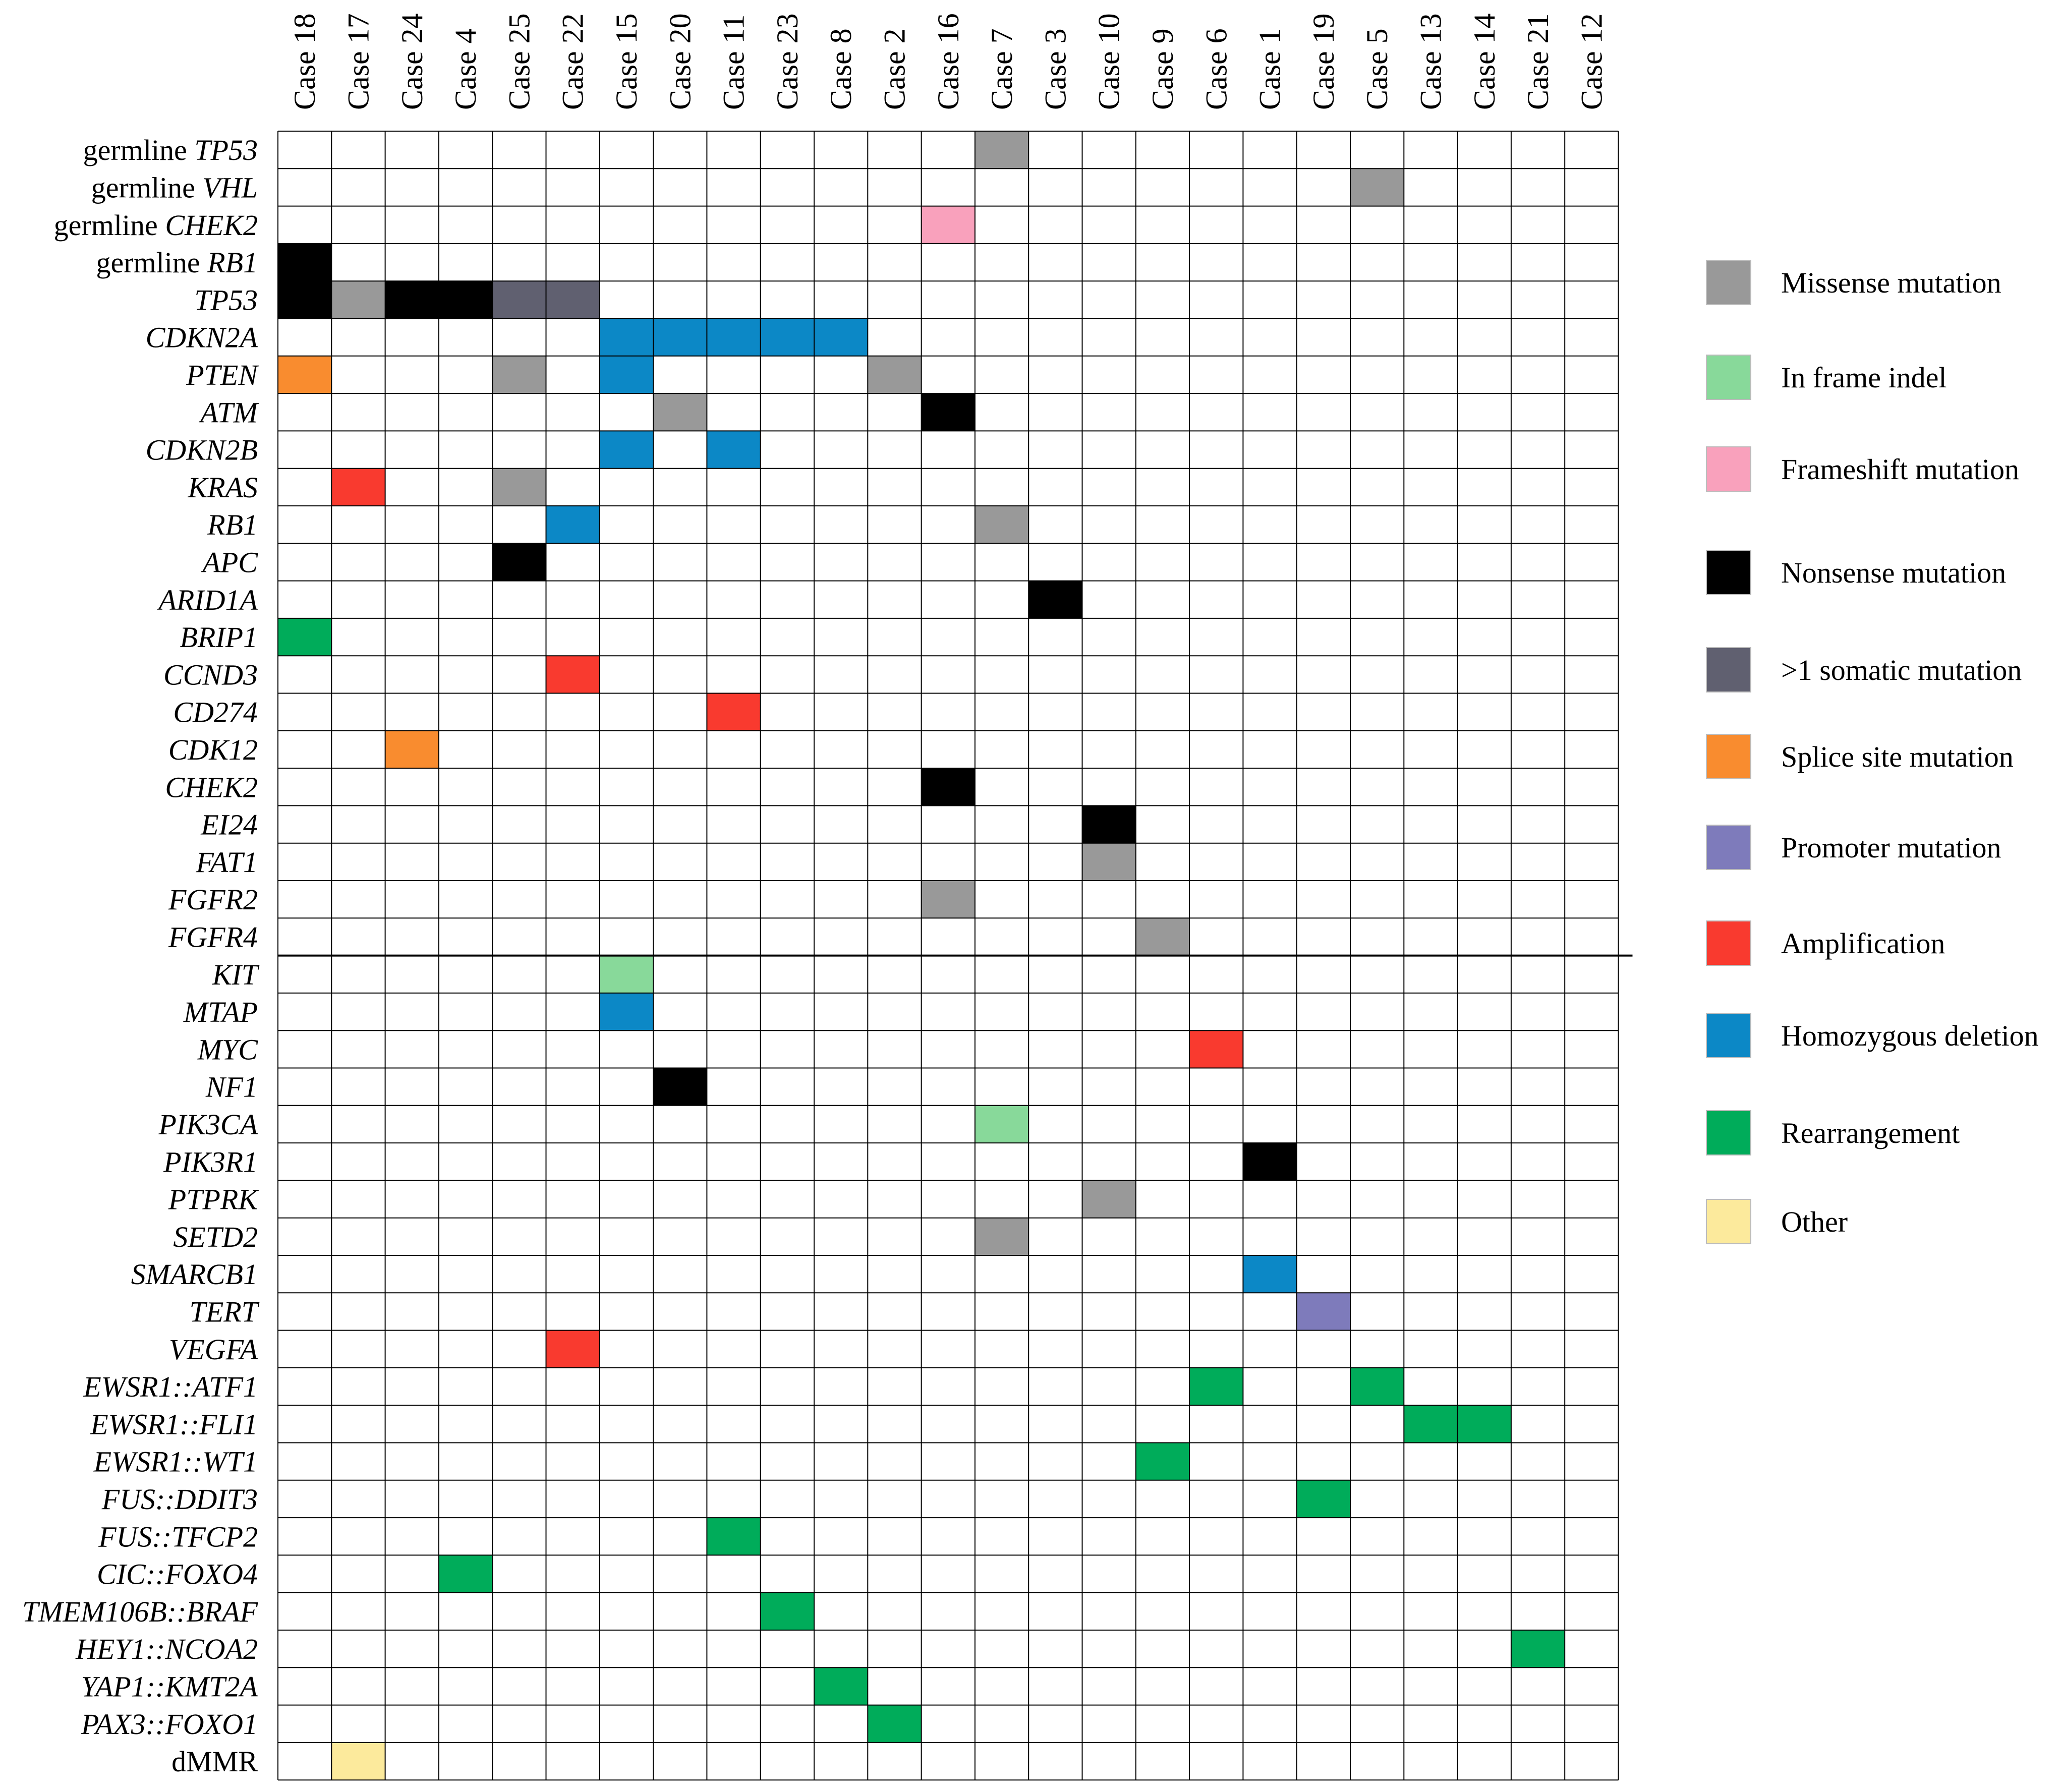  I want to click on gene-label: NF1, so click(232, 1087).